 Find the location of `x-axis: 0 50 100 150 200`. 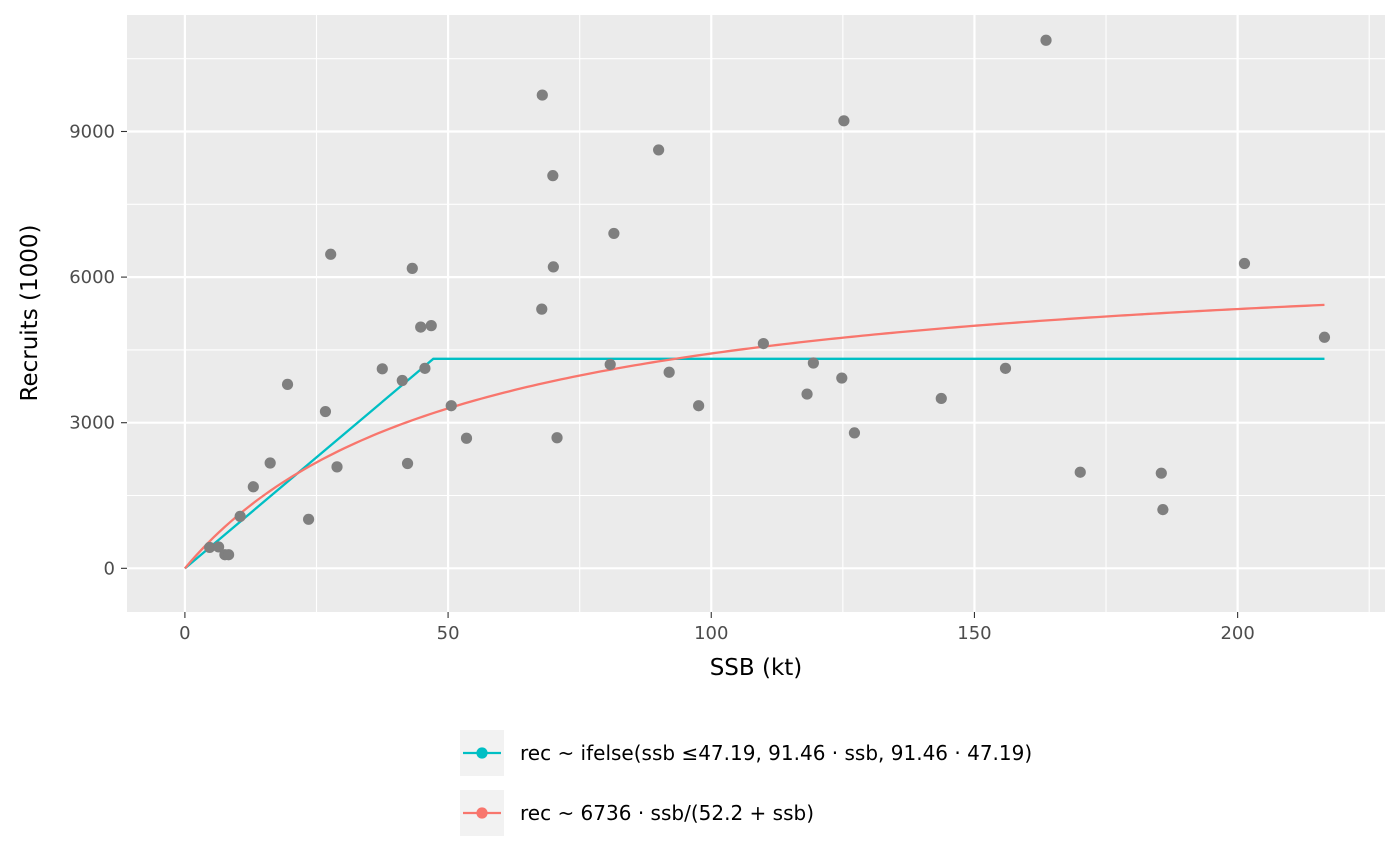

x-axis: 0 50 100 150 200 is located at coordinates (717, 628).